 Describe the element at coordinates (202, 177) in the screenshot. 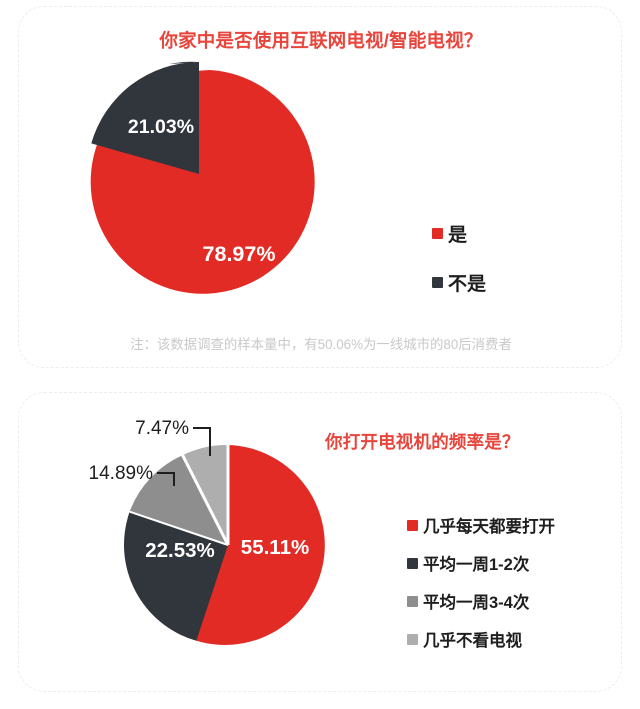

I see `pie-chart-1-svg: 78.97% 21.03%` at that location.